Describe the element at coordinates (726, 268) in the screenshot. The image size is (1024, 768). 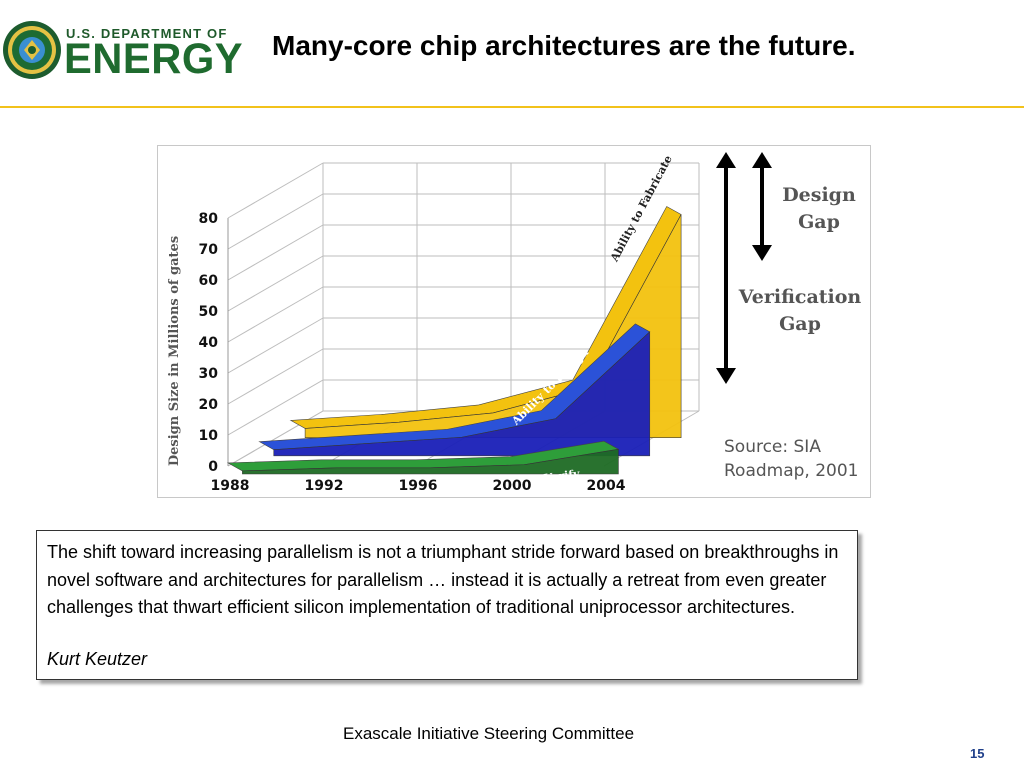
I see `verification-gap-arrow` at that location.